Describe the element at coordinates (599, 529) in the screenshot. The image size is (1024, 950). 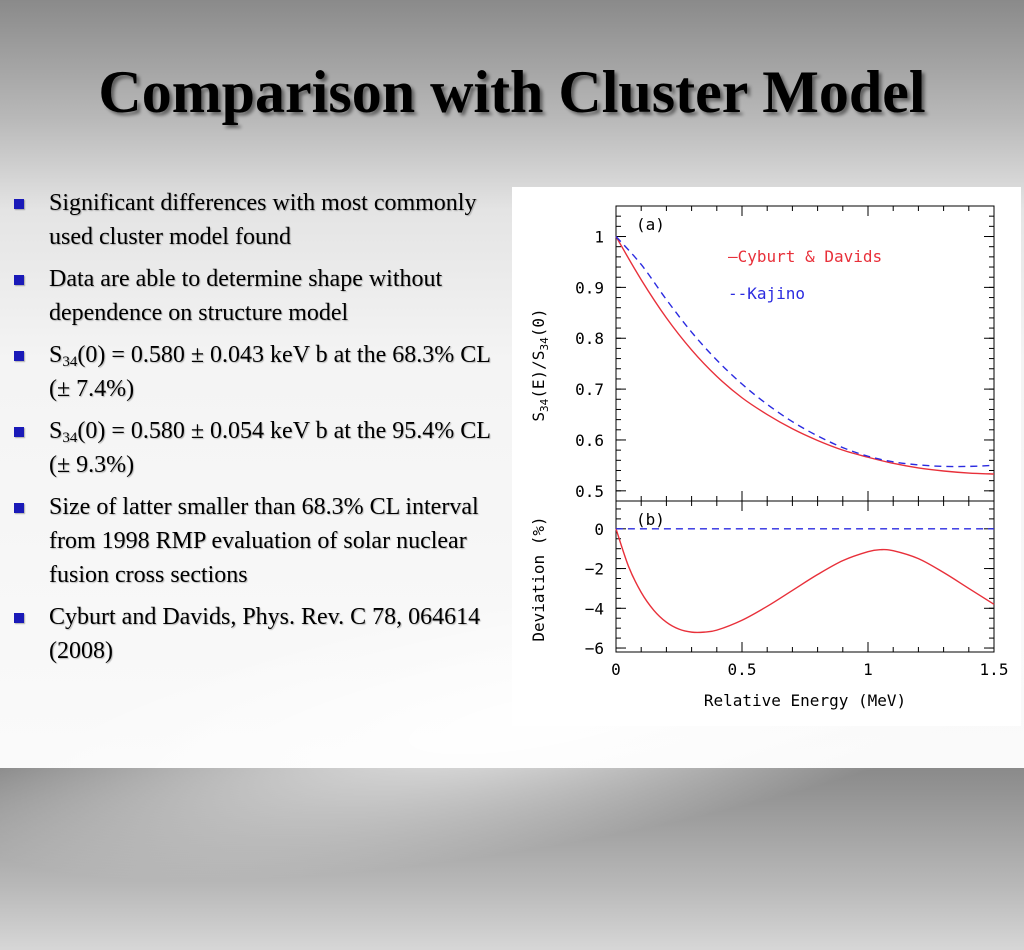
I see `y-tick-label: 0` at that location.